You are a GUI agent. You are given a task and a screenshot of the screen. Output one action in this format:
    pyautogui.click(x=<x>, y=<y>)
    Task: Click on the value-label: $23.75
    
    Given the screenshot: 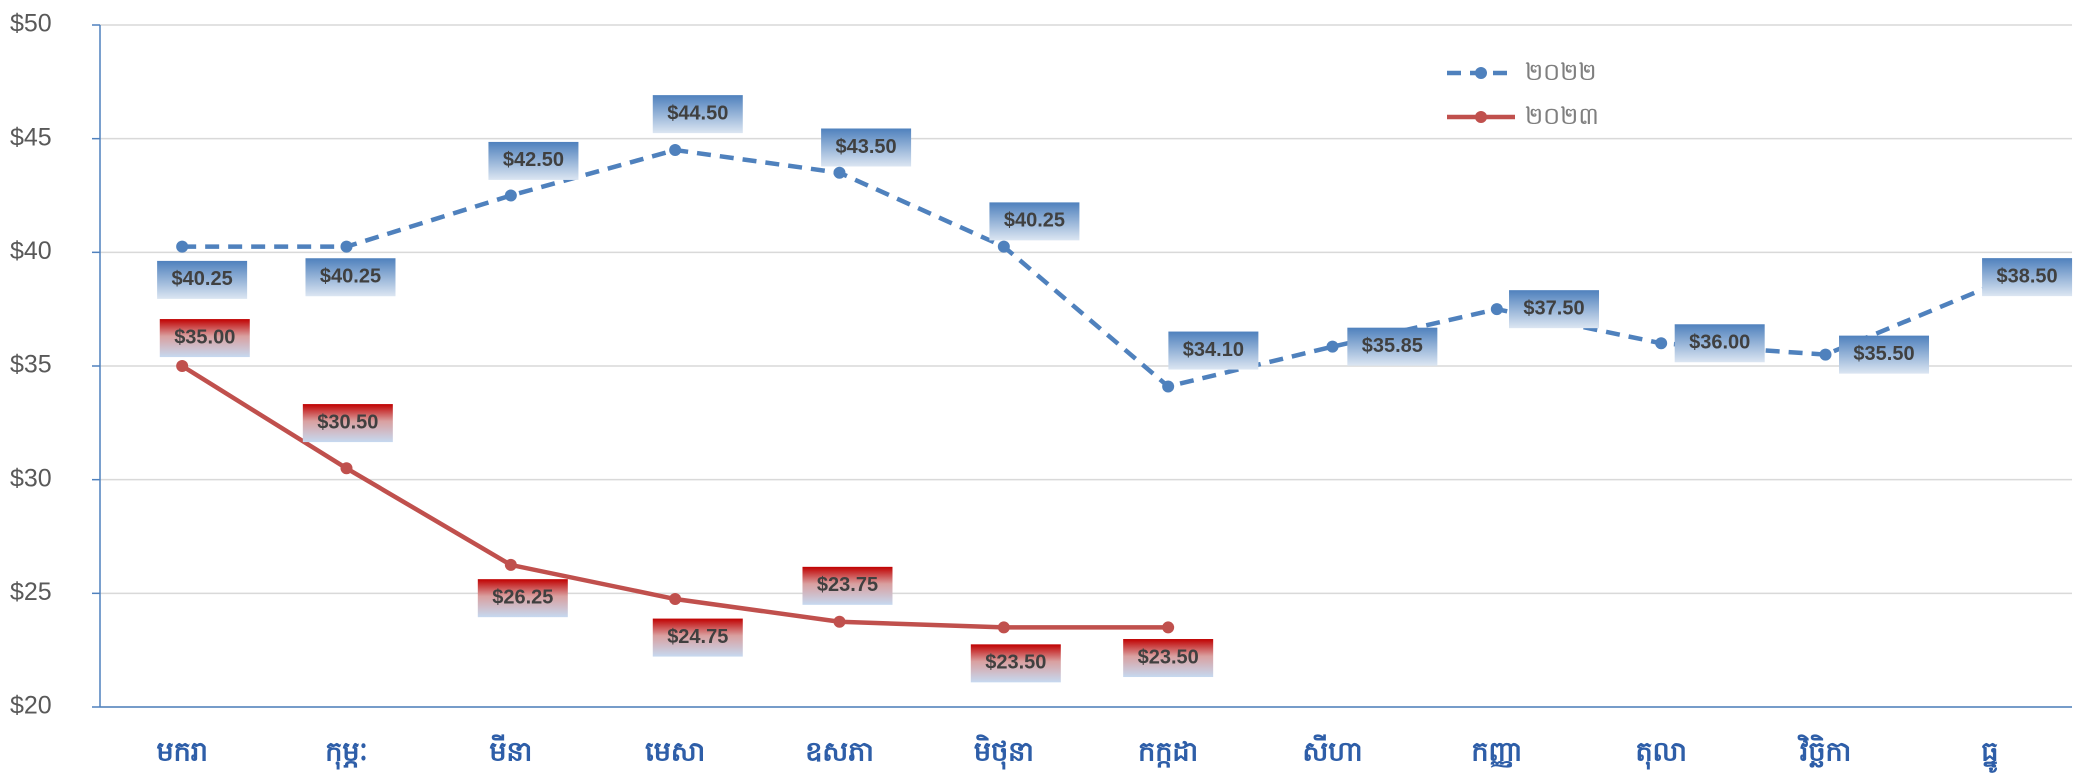 What is the action you would take?
    pyautogui.click(x=847, y=585)
    